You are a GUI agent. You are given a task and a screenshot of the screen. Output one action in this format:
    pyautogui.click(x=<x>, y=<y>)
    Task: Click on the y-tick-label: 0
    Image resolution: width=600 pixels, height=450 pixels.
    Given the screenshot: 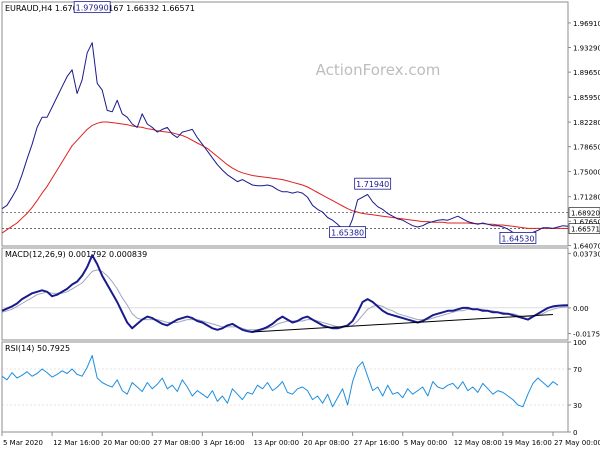 What is the action you would take?
    pyautogui.click(x=575, y=433)
    